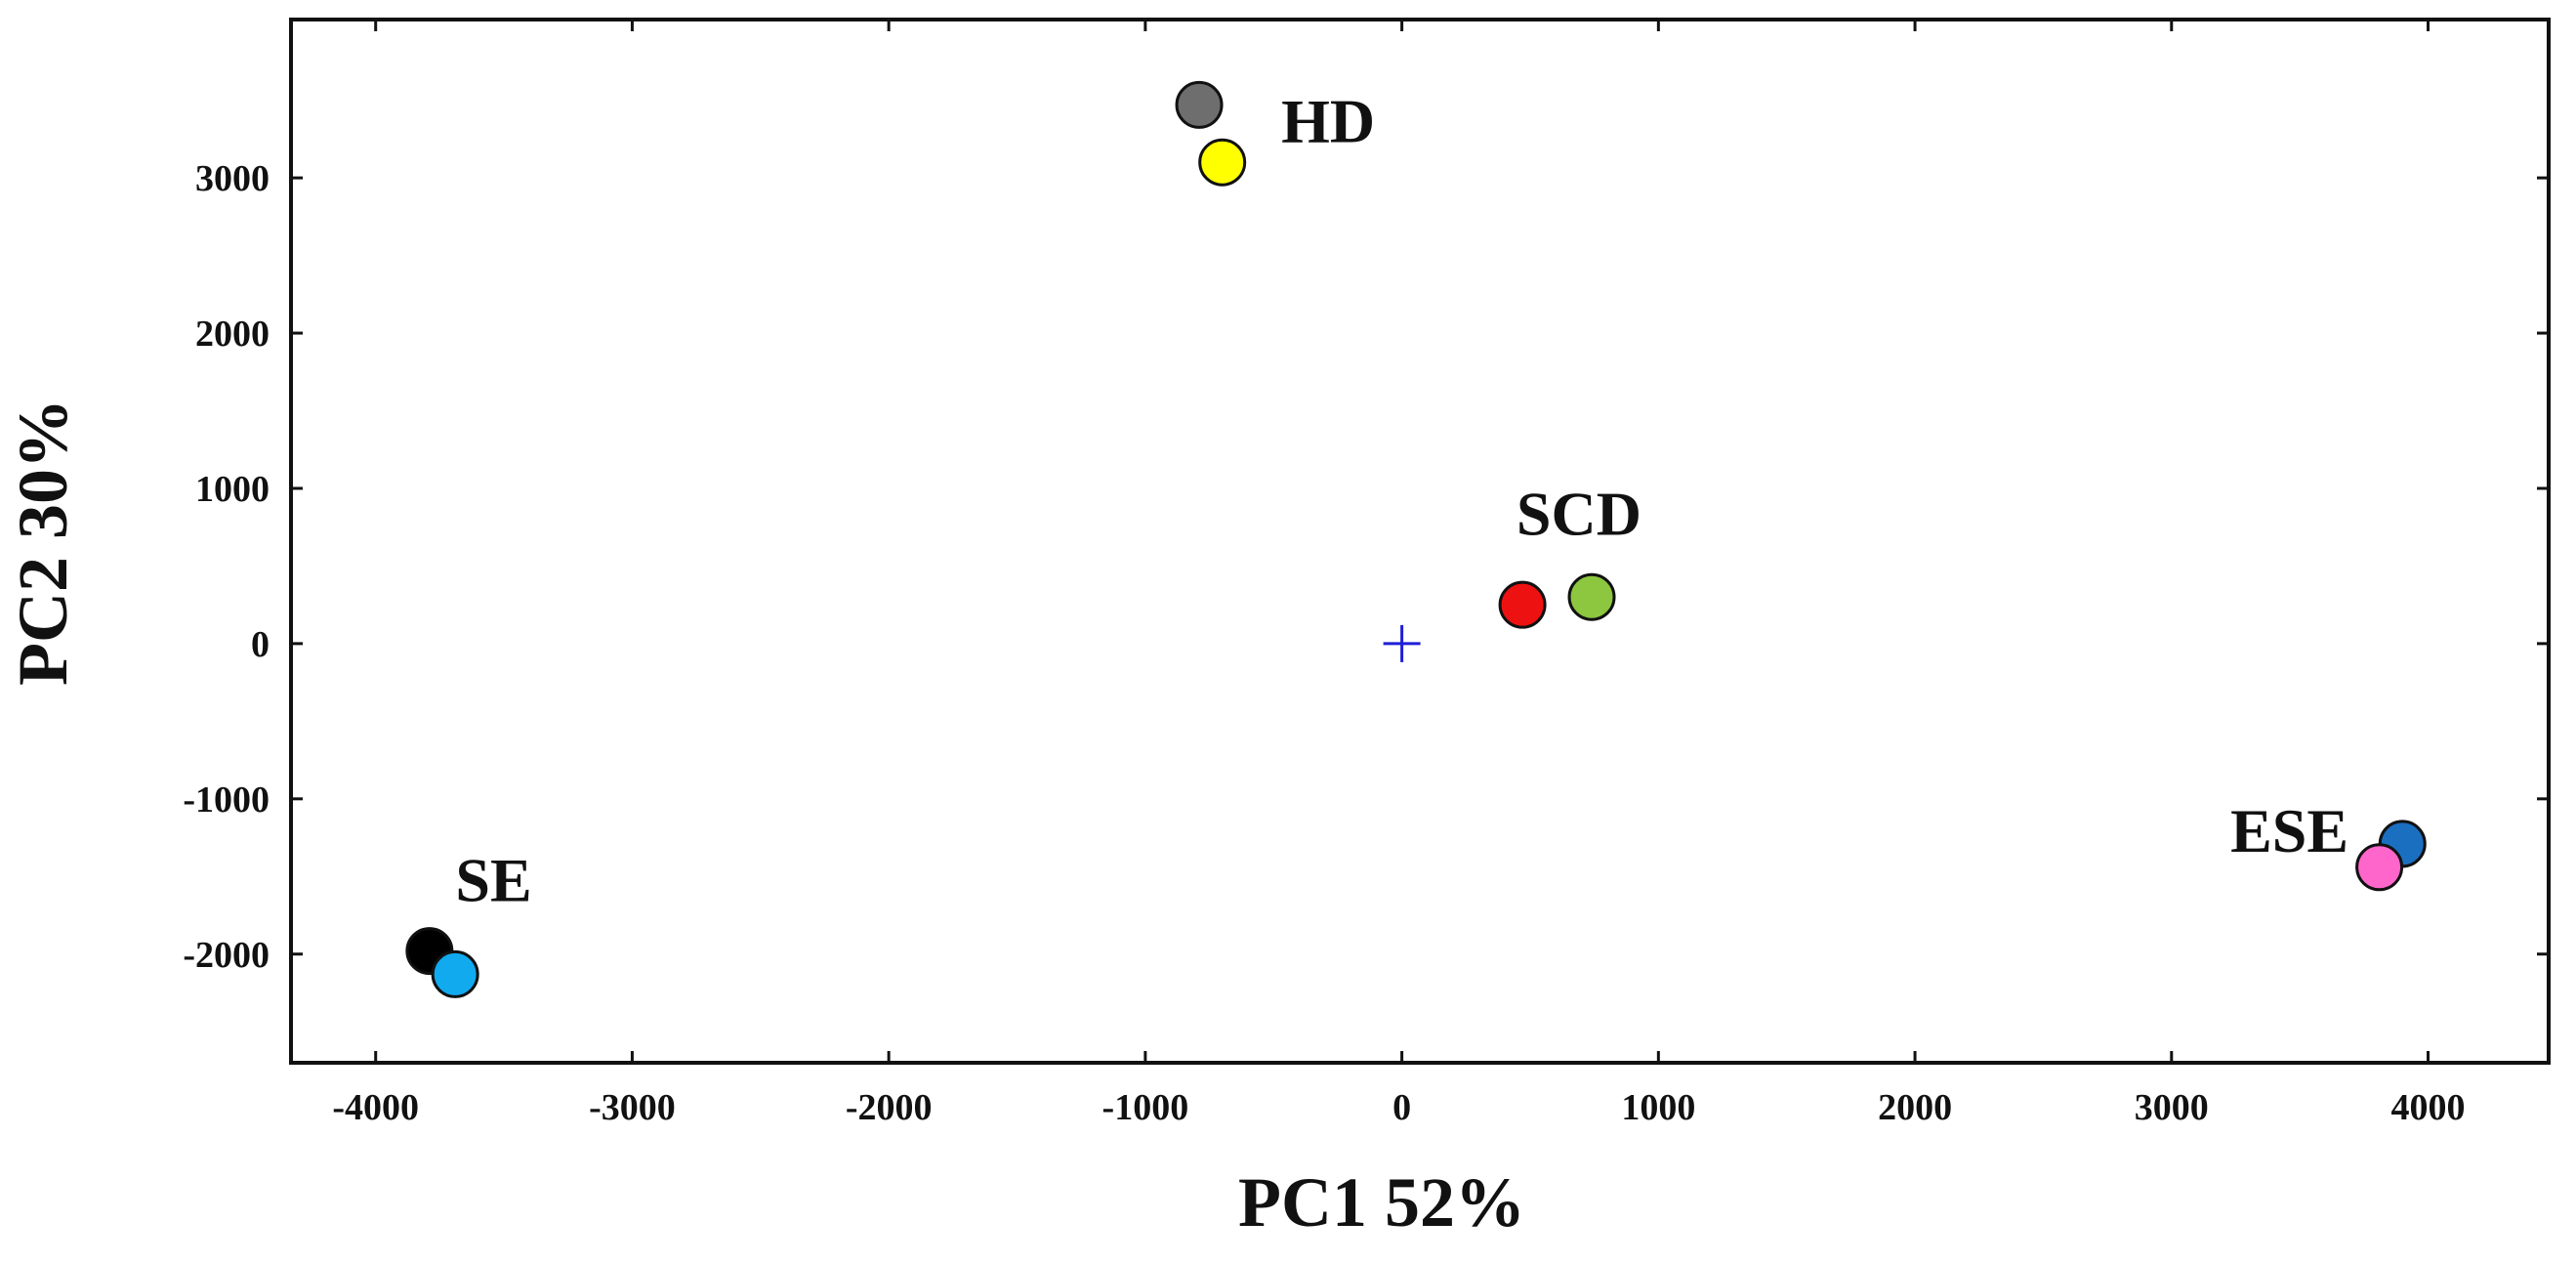  What do you see at coordinates (232, 334) in the screenshot?
I see `y-tick-label: 2000` at bounding box center [232, 334].